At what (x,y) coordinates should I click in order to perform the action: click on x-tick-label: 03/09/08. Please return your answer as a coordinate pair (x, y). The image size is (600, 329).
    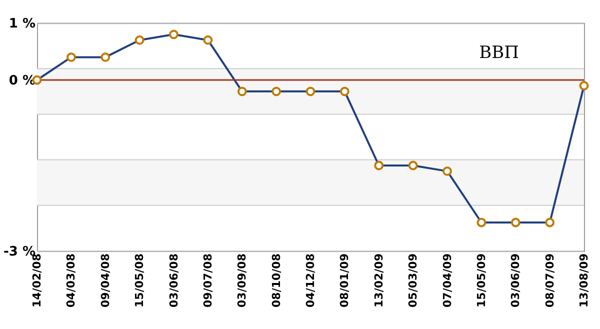
    Looking at the image, I should click on (242, 281).